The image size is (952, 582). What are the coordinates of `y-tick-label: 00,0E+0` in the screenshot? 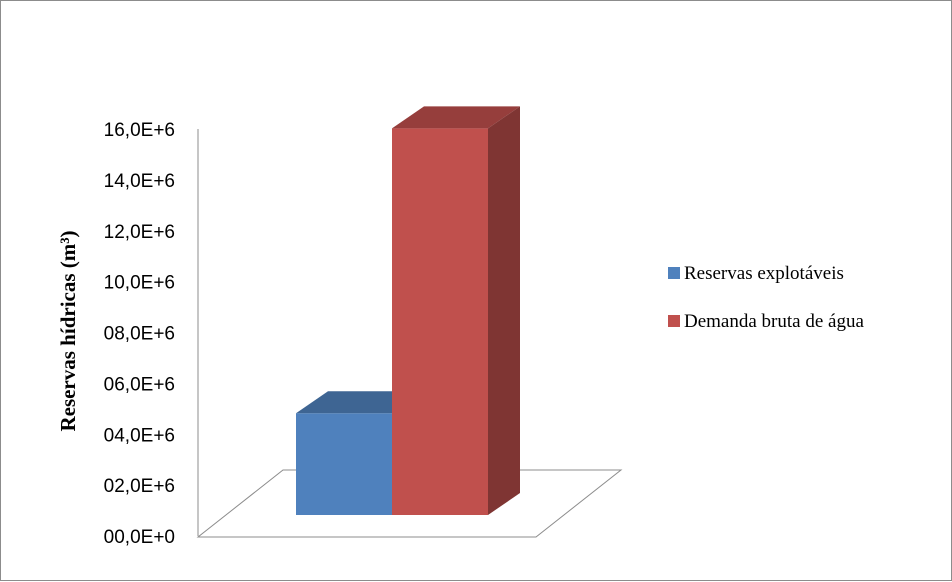 It's located at (139, 537).